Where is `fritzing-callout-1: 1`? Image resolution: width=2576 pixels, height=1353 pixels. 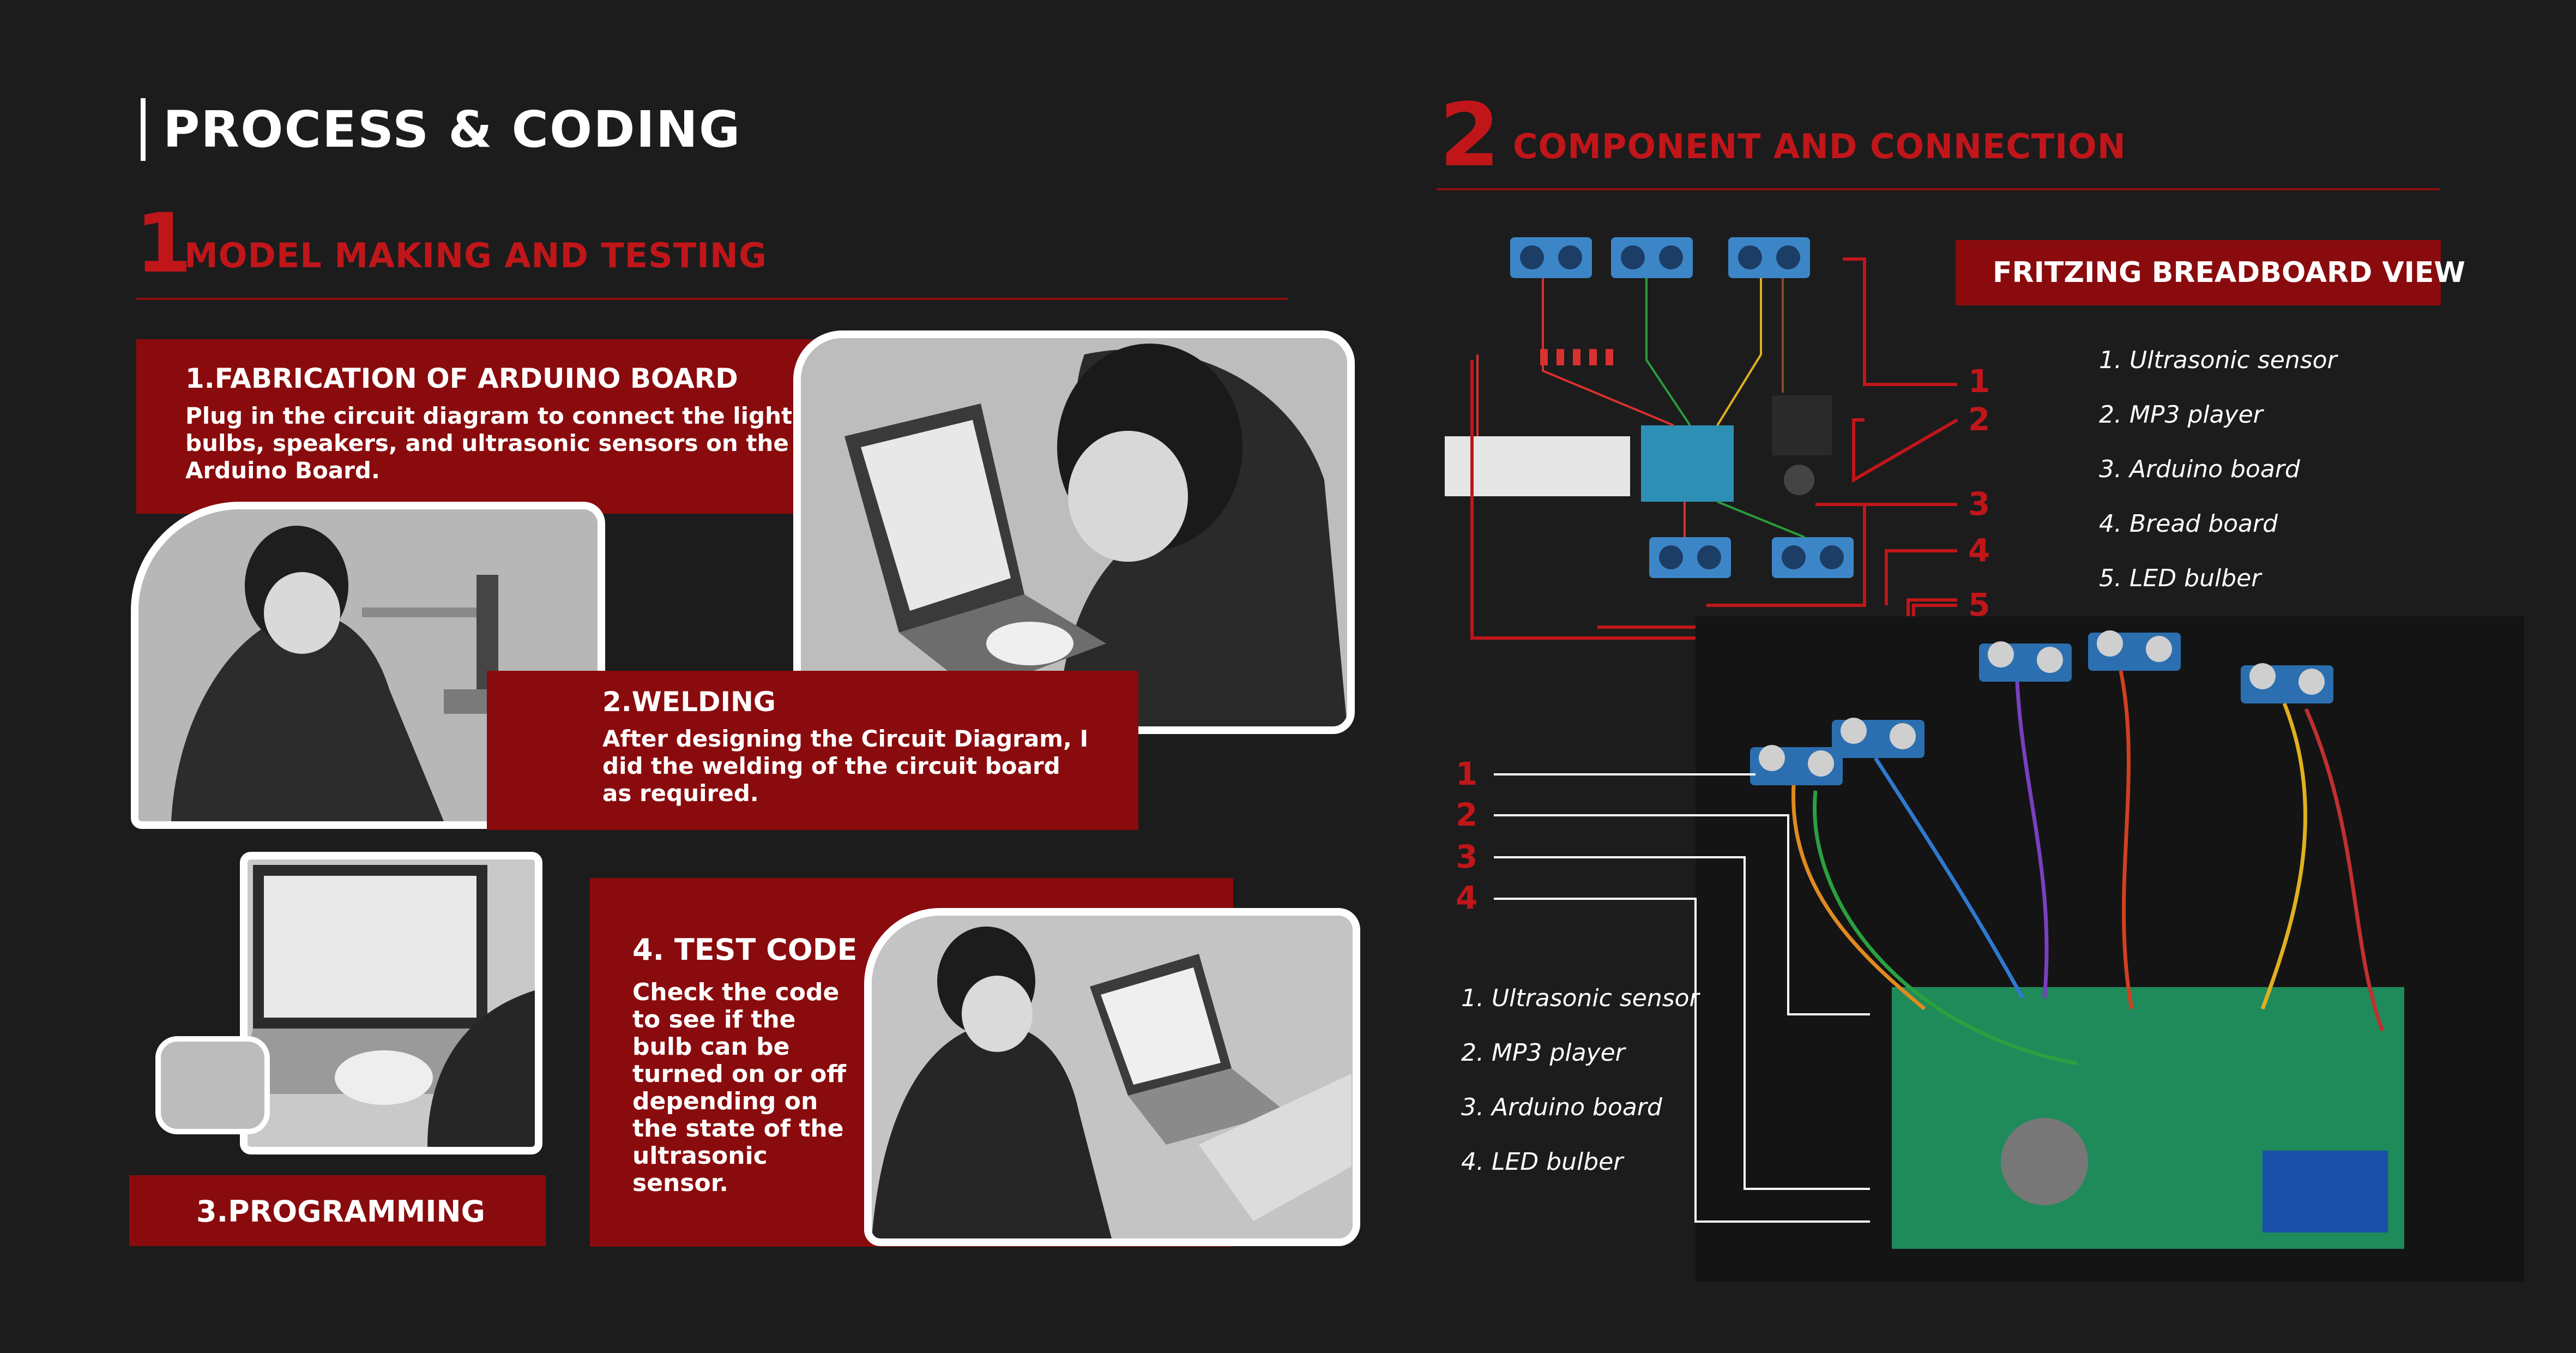 fritzing-callout-1: 1 is located at coordinates (1979, 381).